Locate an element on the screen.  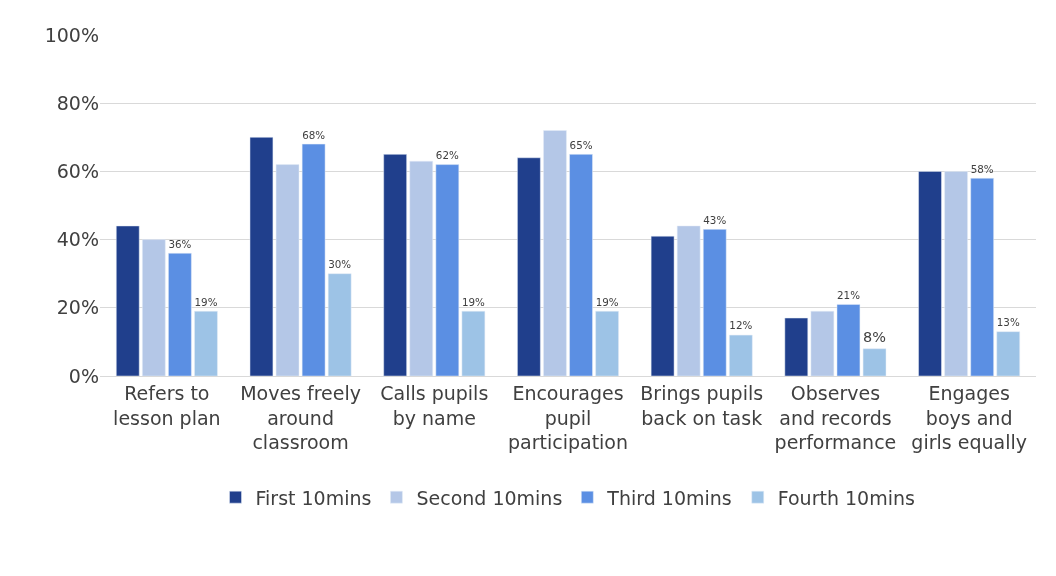
data-label: 58% is located at coordinates (982, 168).